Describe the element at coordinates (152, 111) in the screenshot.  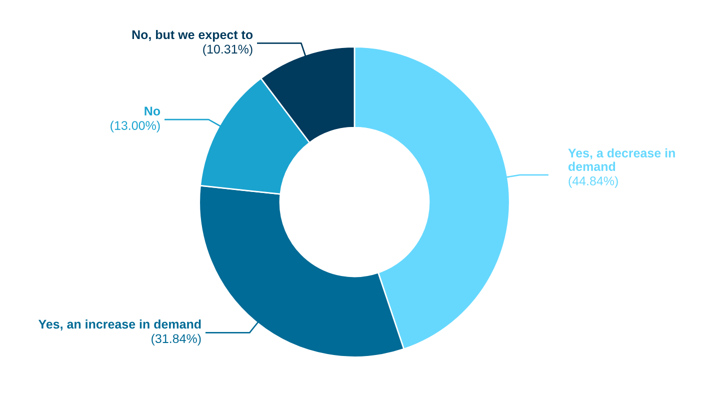
I see `slice-label: No` at that location.